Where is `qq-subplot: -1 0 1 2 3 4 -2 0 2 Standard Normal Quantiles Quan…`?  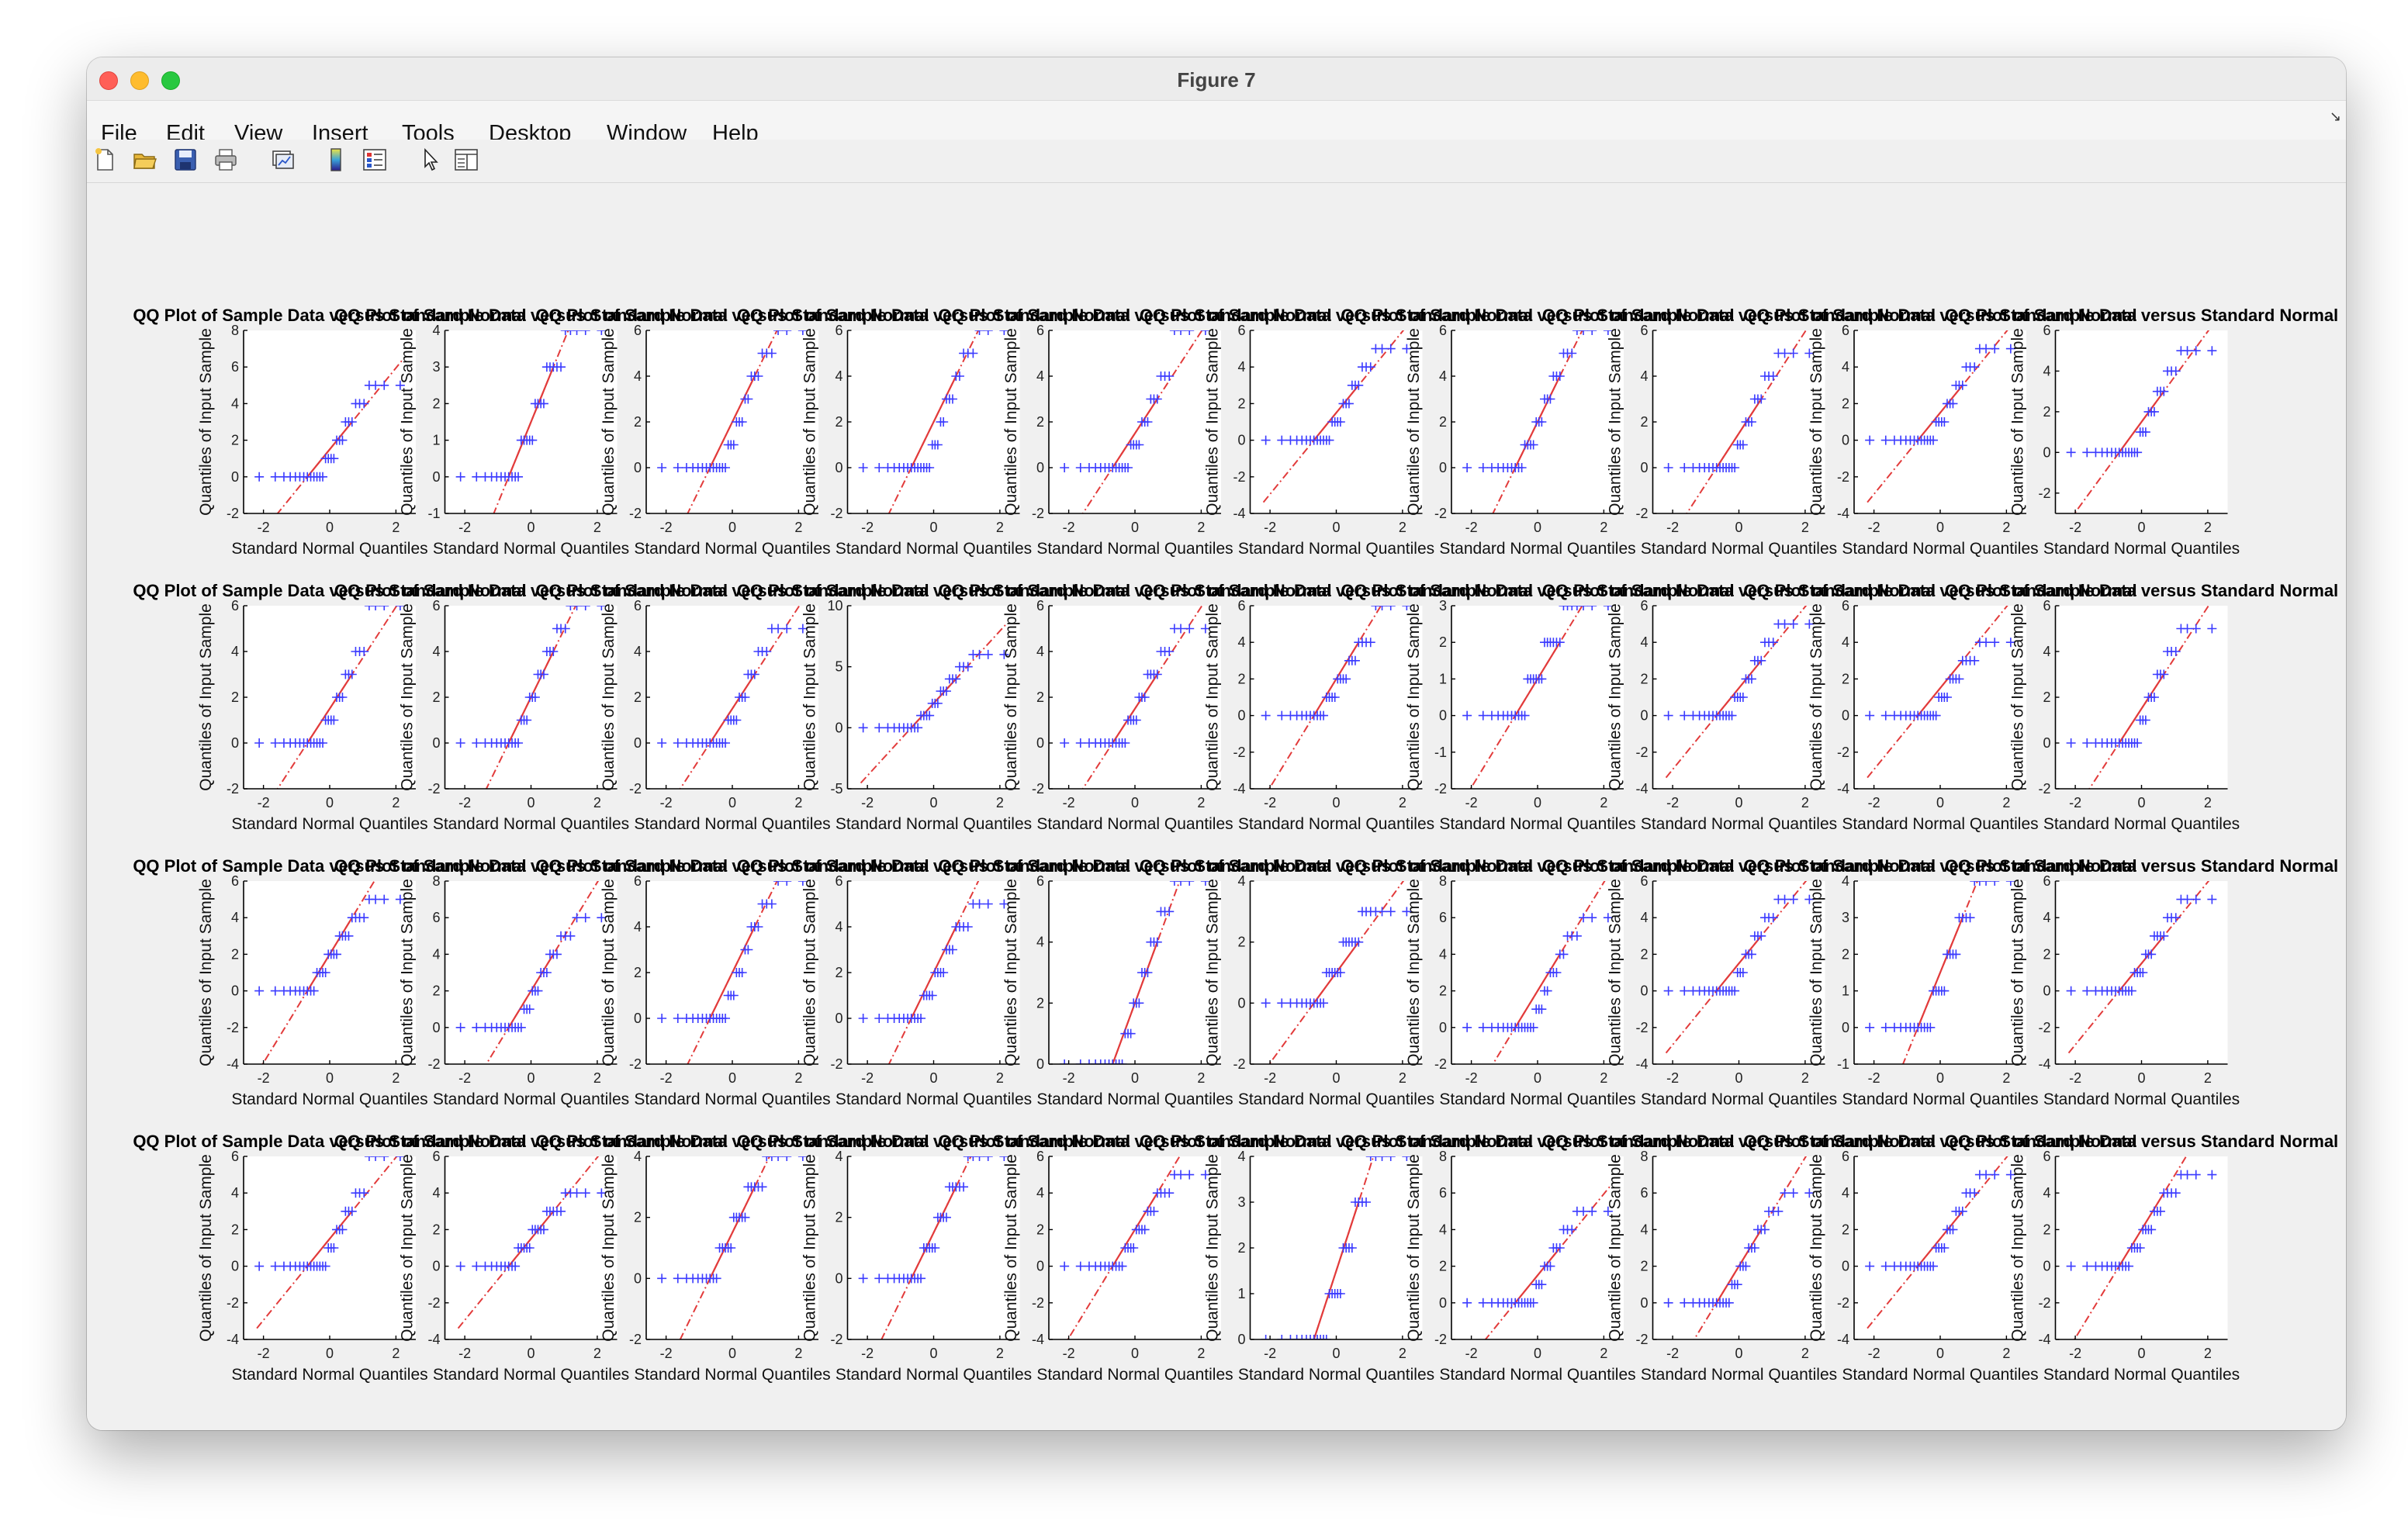
qq-subplot: -1 0 1 2 3 4 -2 0 2 Standard Normal Quantiles Quan… is located at coordinates (531, 422).